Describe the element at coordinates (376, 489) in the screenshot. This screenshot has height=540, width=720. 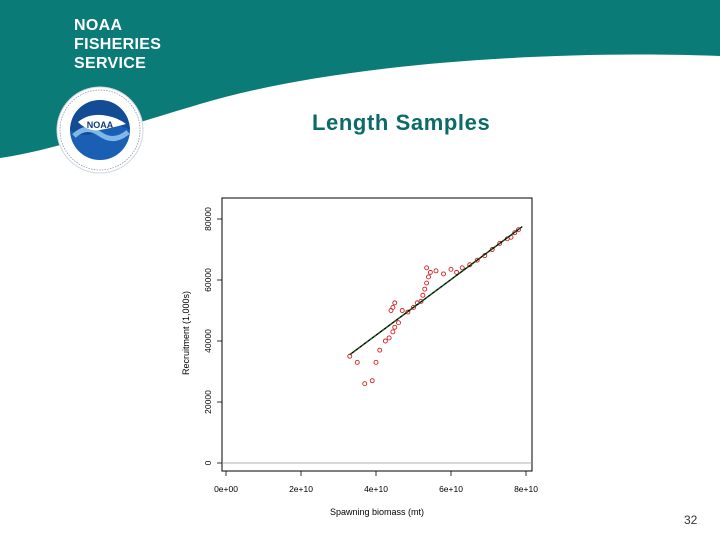
I see `x-tick-label: 4e+10` at that location.